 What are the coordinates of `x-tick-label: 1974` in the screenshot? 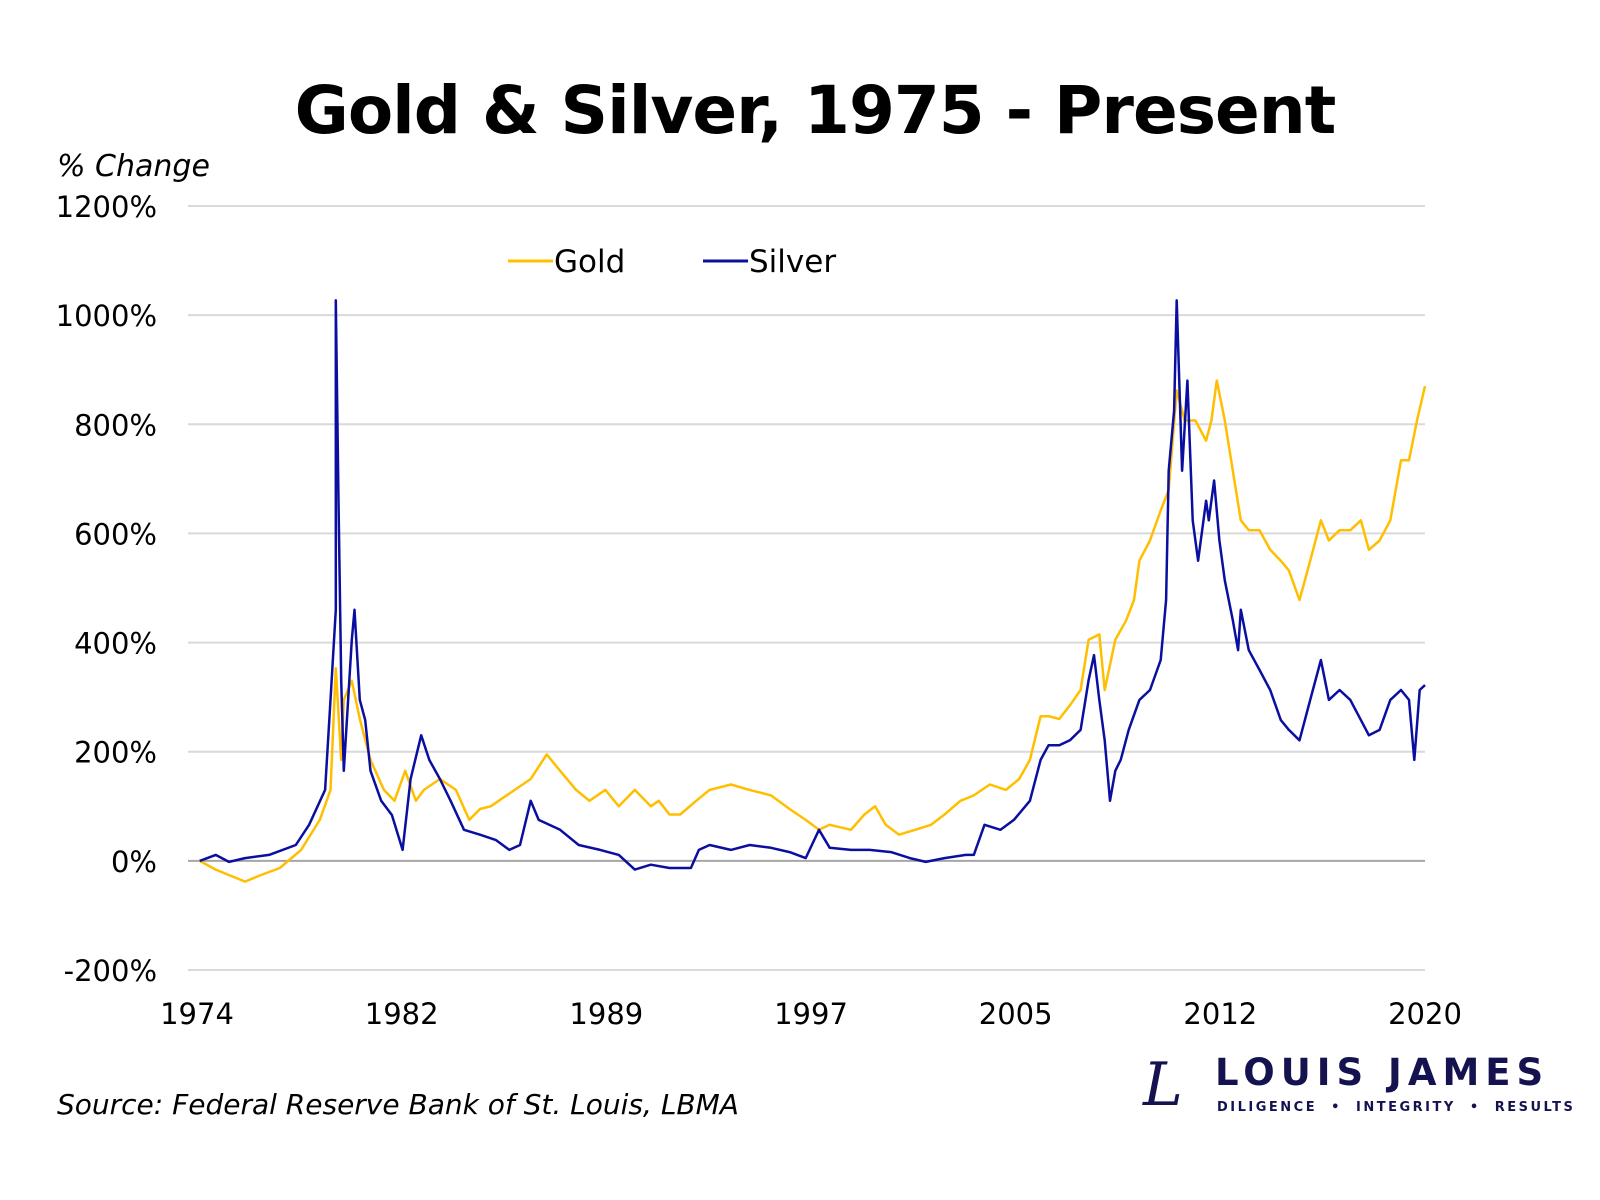 It's located at (197, 1014).